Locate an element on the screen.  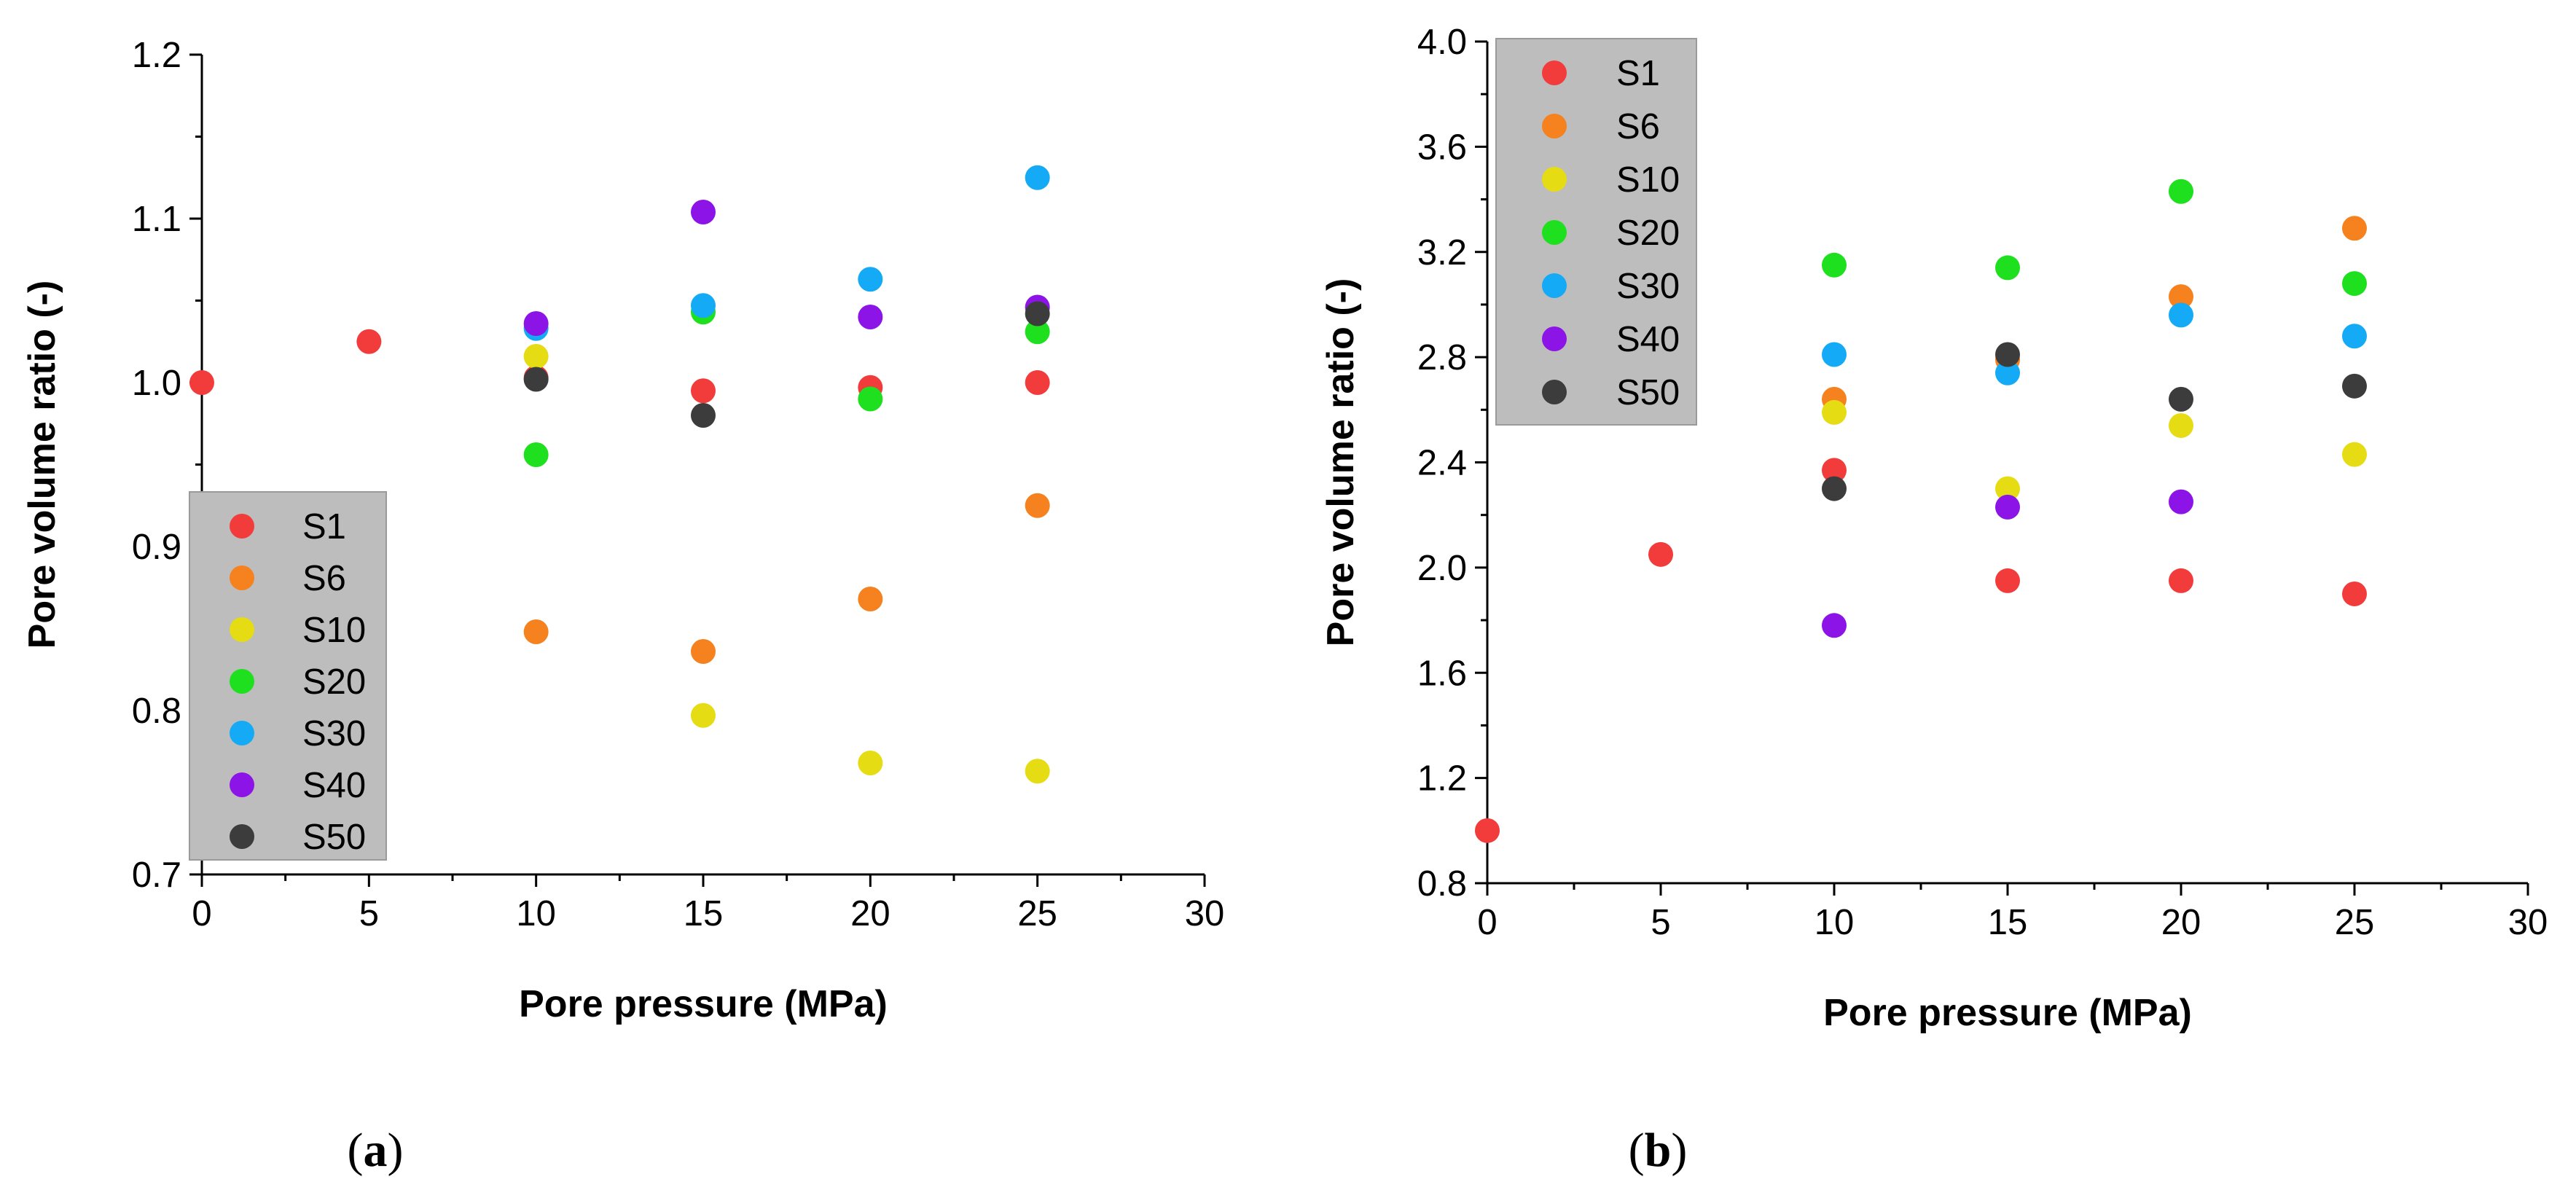
series-s6 is located at coordinates (786, 578).